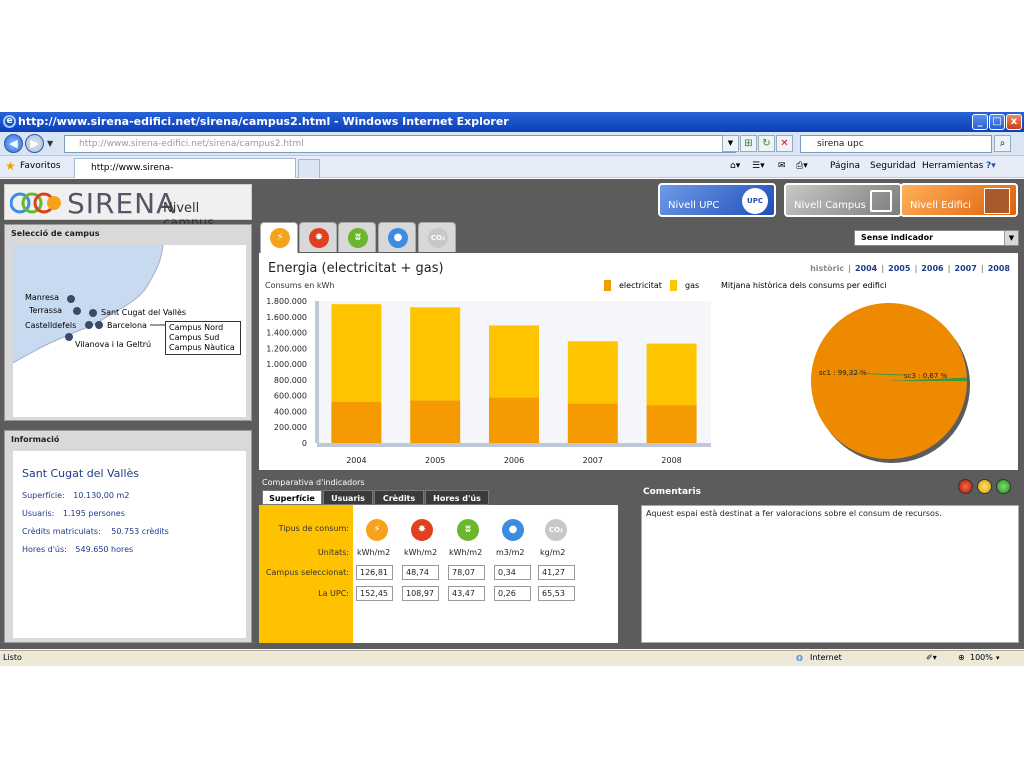  Describe the element at coordinates (984, 486) in the screenshot. I see `traffic-light-yellow-icon` at that location.